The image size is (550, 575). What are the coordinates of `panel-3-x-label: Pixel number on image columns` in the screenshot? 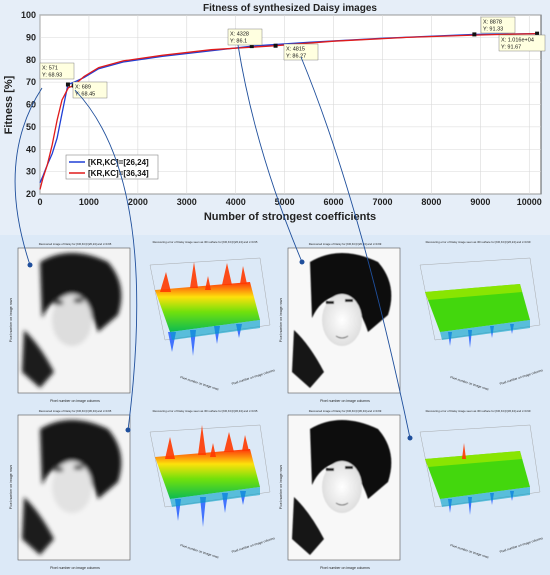 It's located at (75, 568).